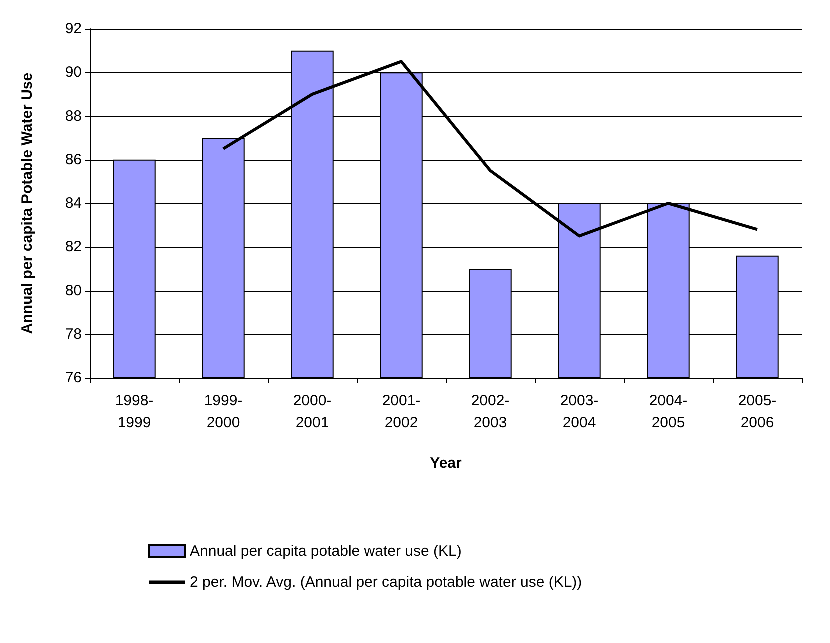 Image resolution: width=830 pixels, height=643 pixels. I want to click on legend-label: Annual per capita potable water use (KL), so click(326, 551).